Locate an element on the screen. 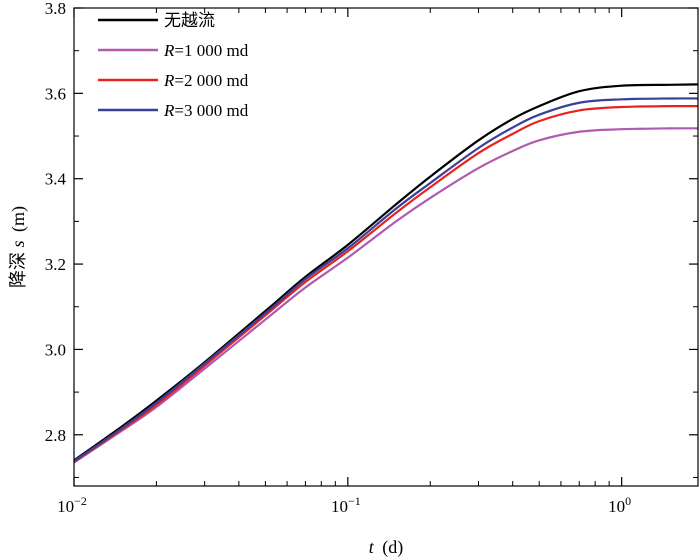  legend-label-3: R=3 000 md is located at coordinates (206, 110).